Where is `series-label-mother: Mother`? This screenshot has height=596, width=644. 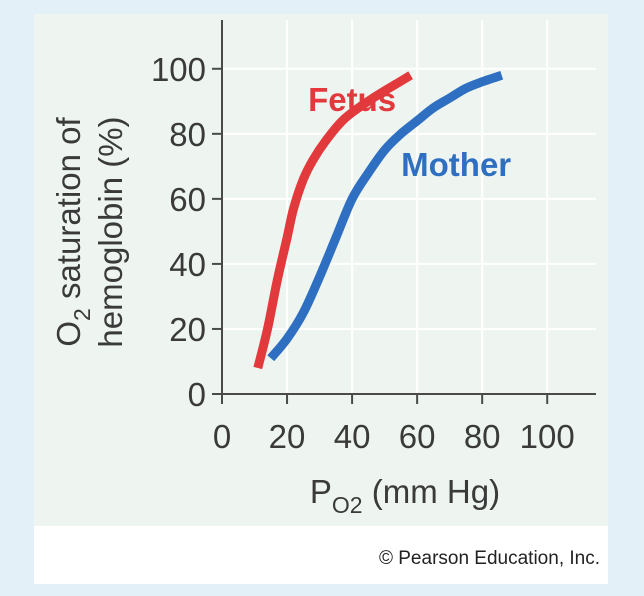 series-label-mother: Mother is located at coordinates (456, 164).